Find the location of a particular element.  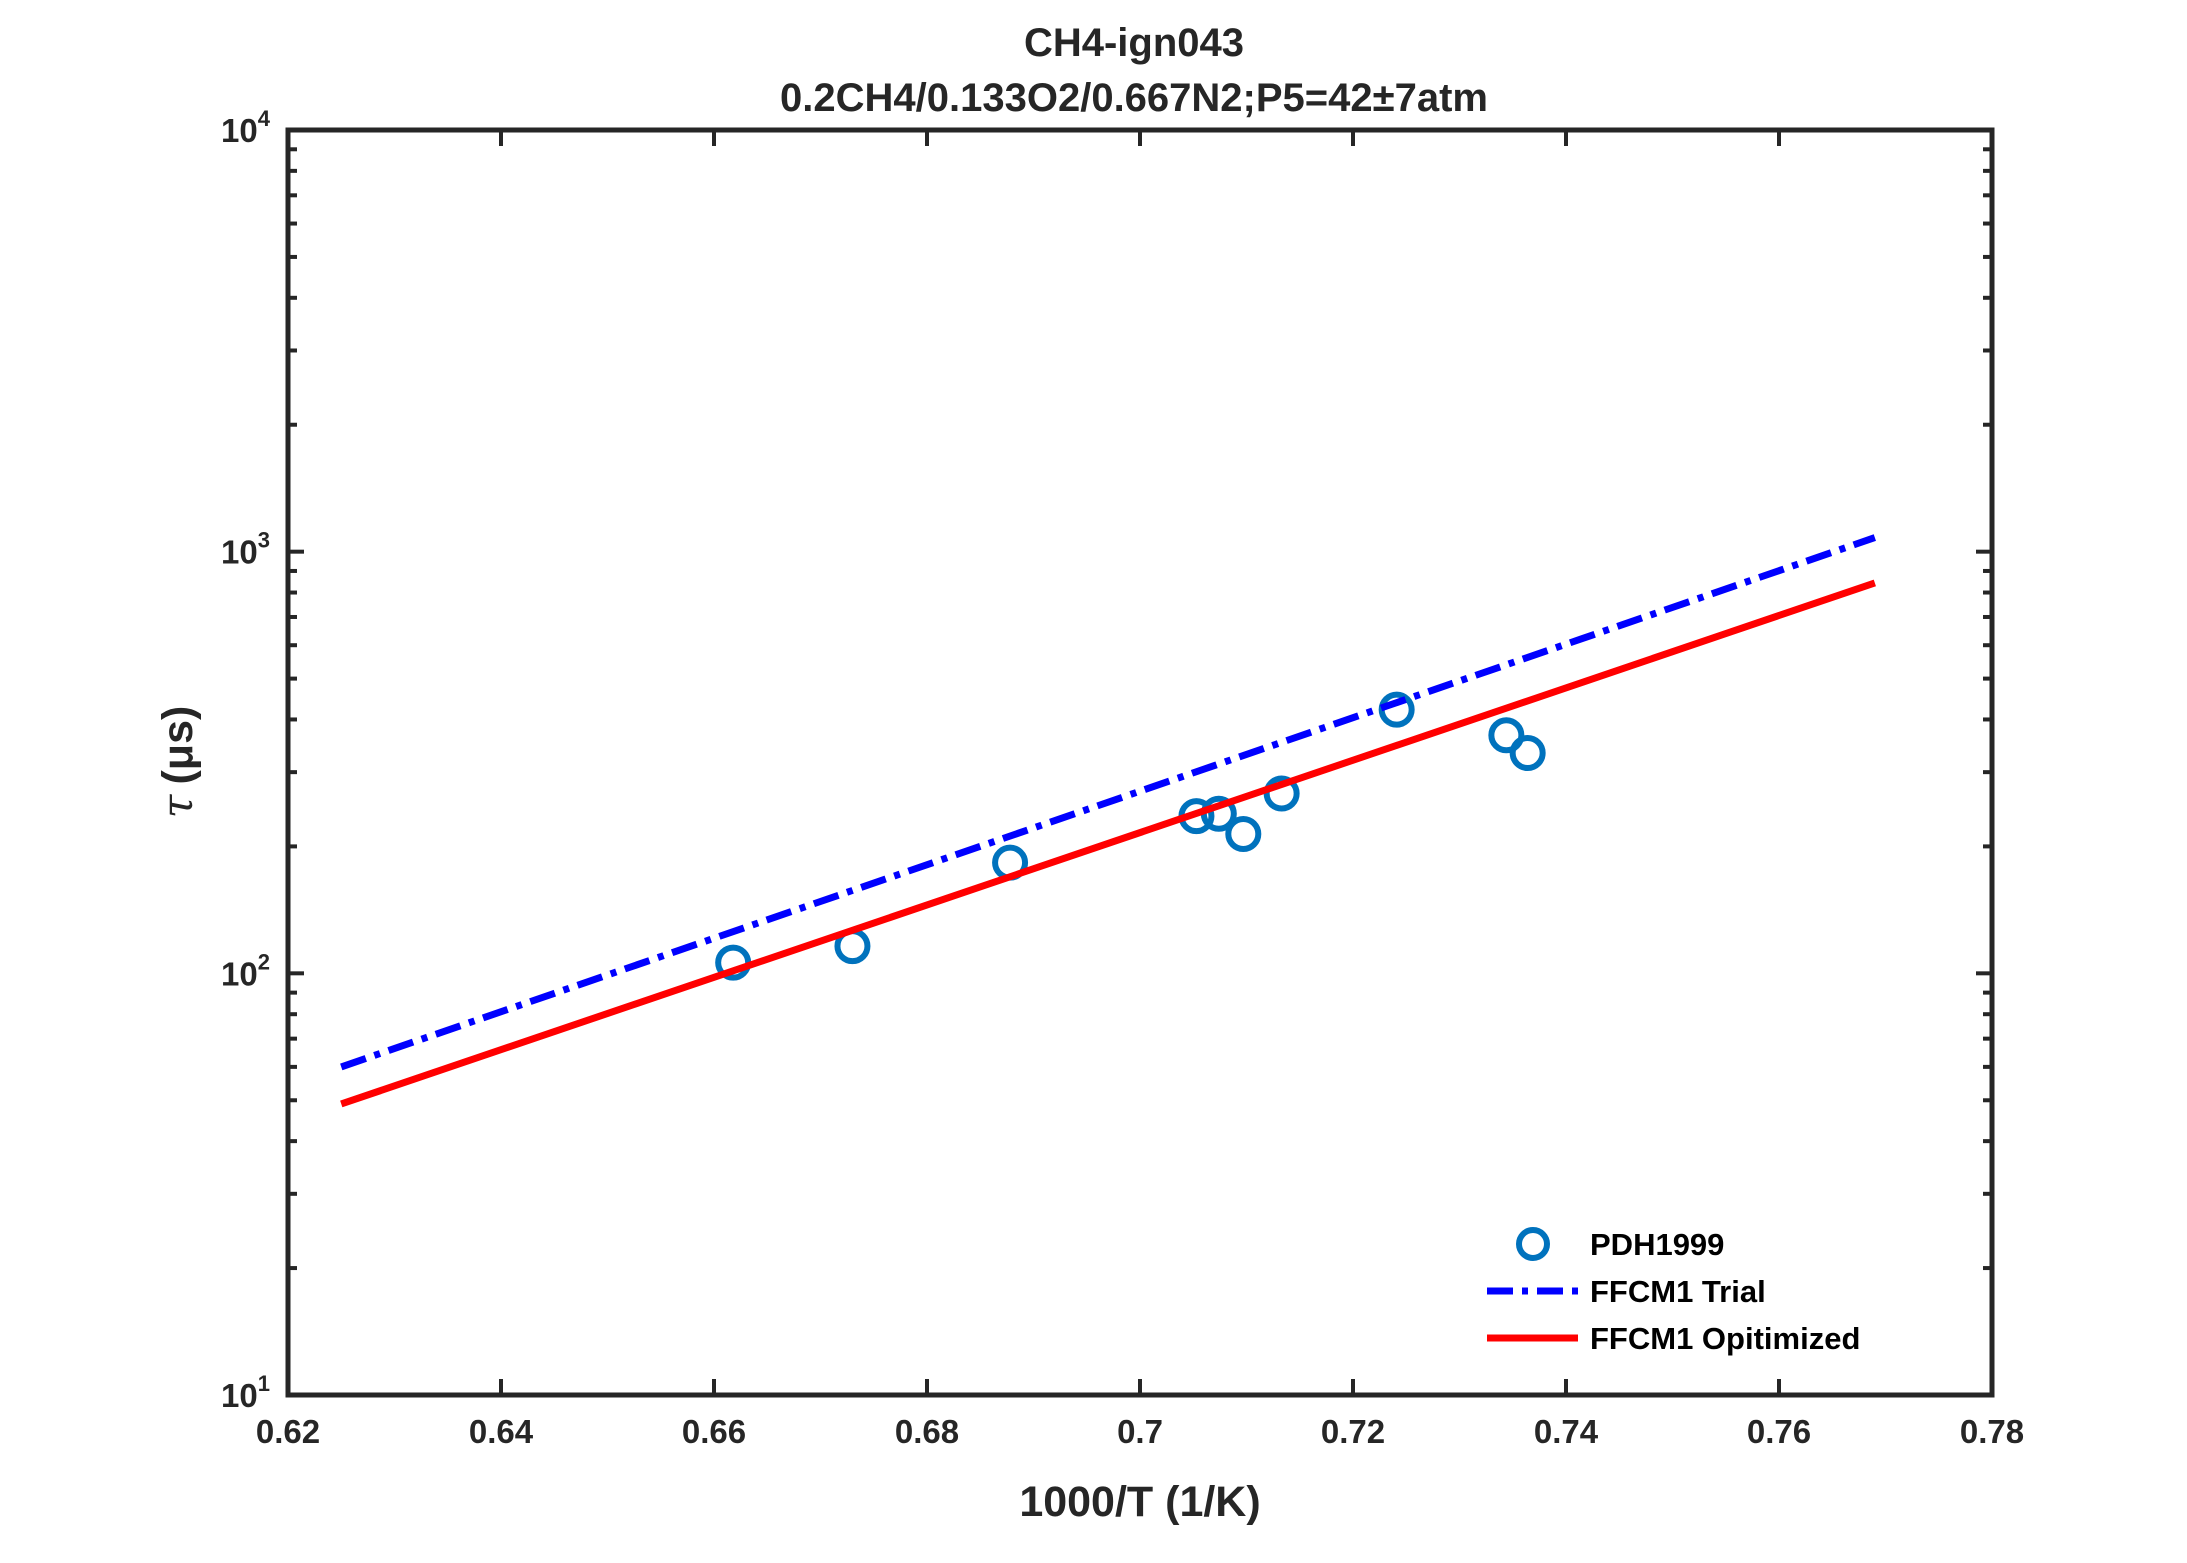

x-tick-label: 0.7 is located at coordinates (1140, 1431).